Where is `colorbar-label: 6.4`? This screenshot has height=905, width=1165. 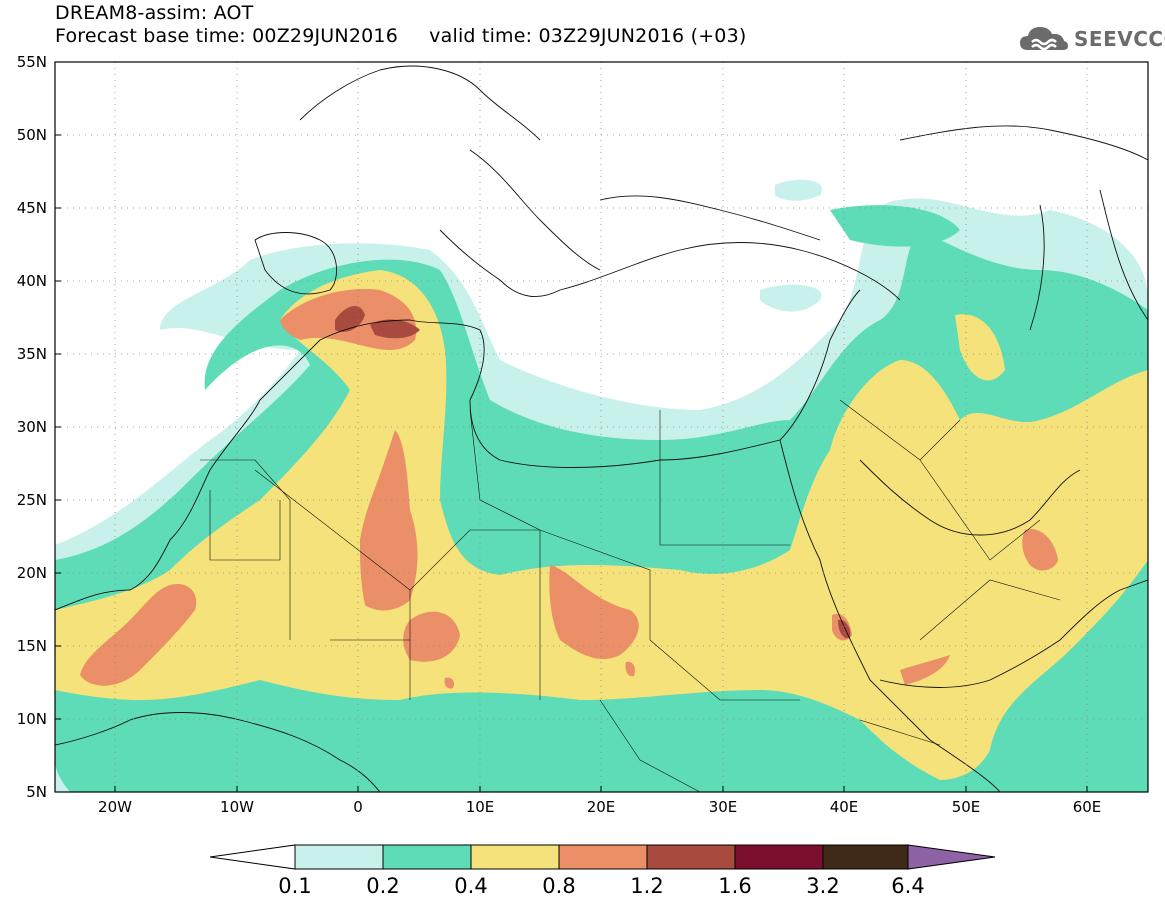
colorbar-label: 6.4 is located at coordinates (907, 886).